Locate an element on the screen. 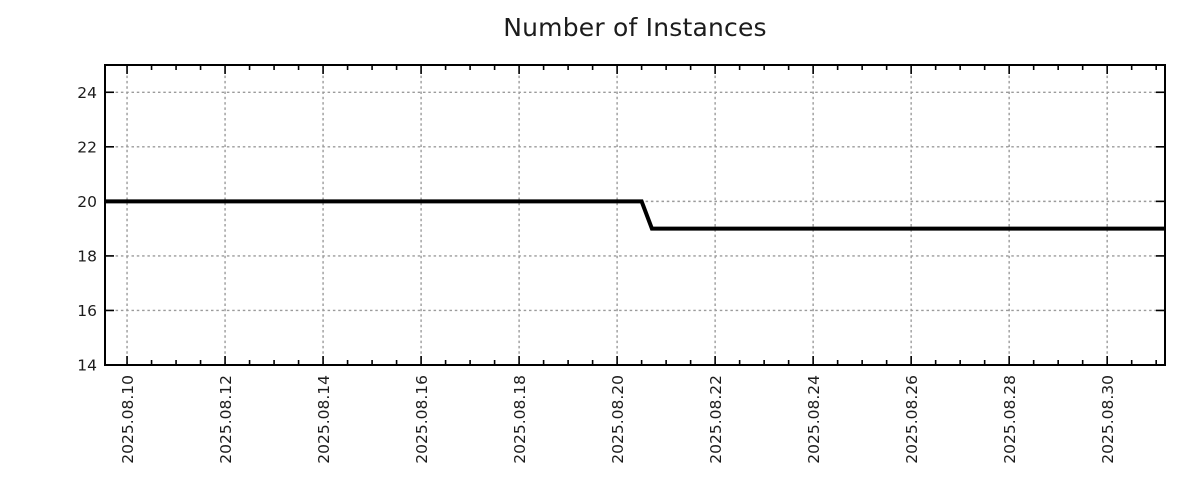 Image resolution: width=1200 pixels, height=500 pixels. x-tick-label: 2025.08.16 is located at coordinates (422, 419).